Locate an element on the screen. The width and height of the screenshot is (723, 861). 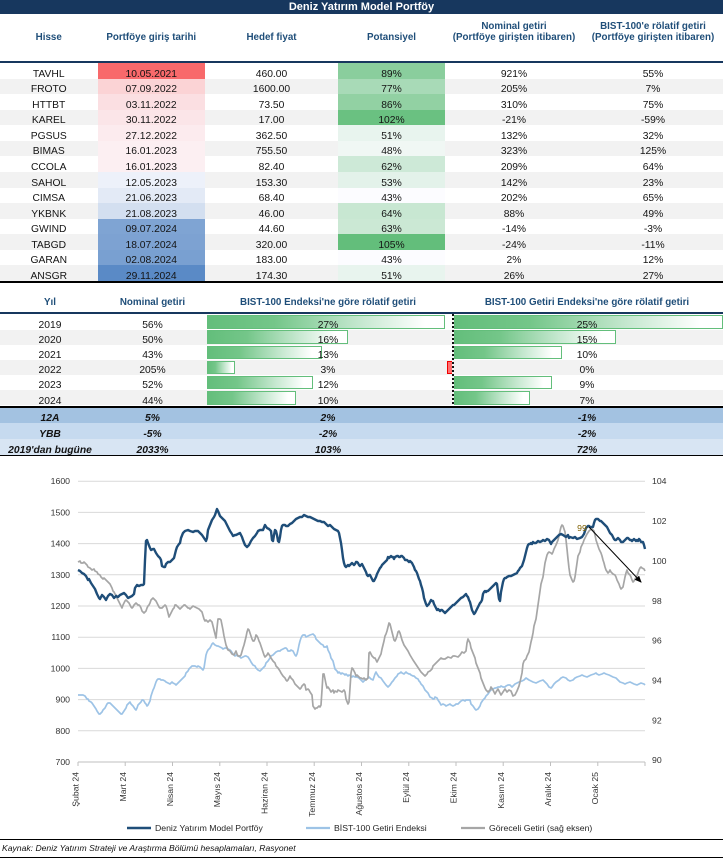
svg-text: Mart 24 is located at coordinates (123, 787).